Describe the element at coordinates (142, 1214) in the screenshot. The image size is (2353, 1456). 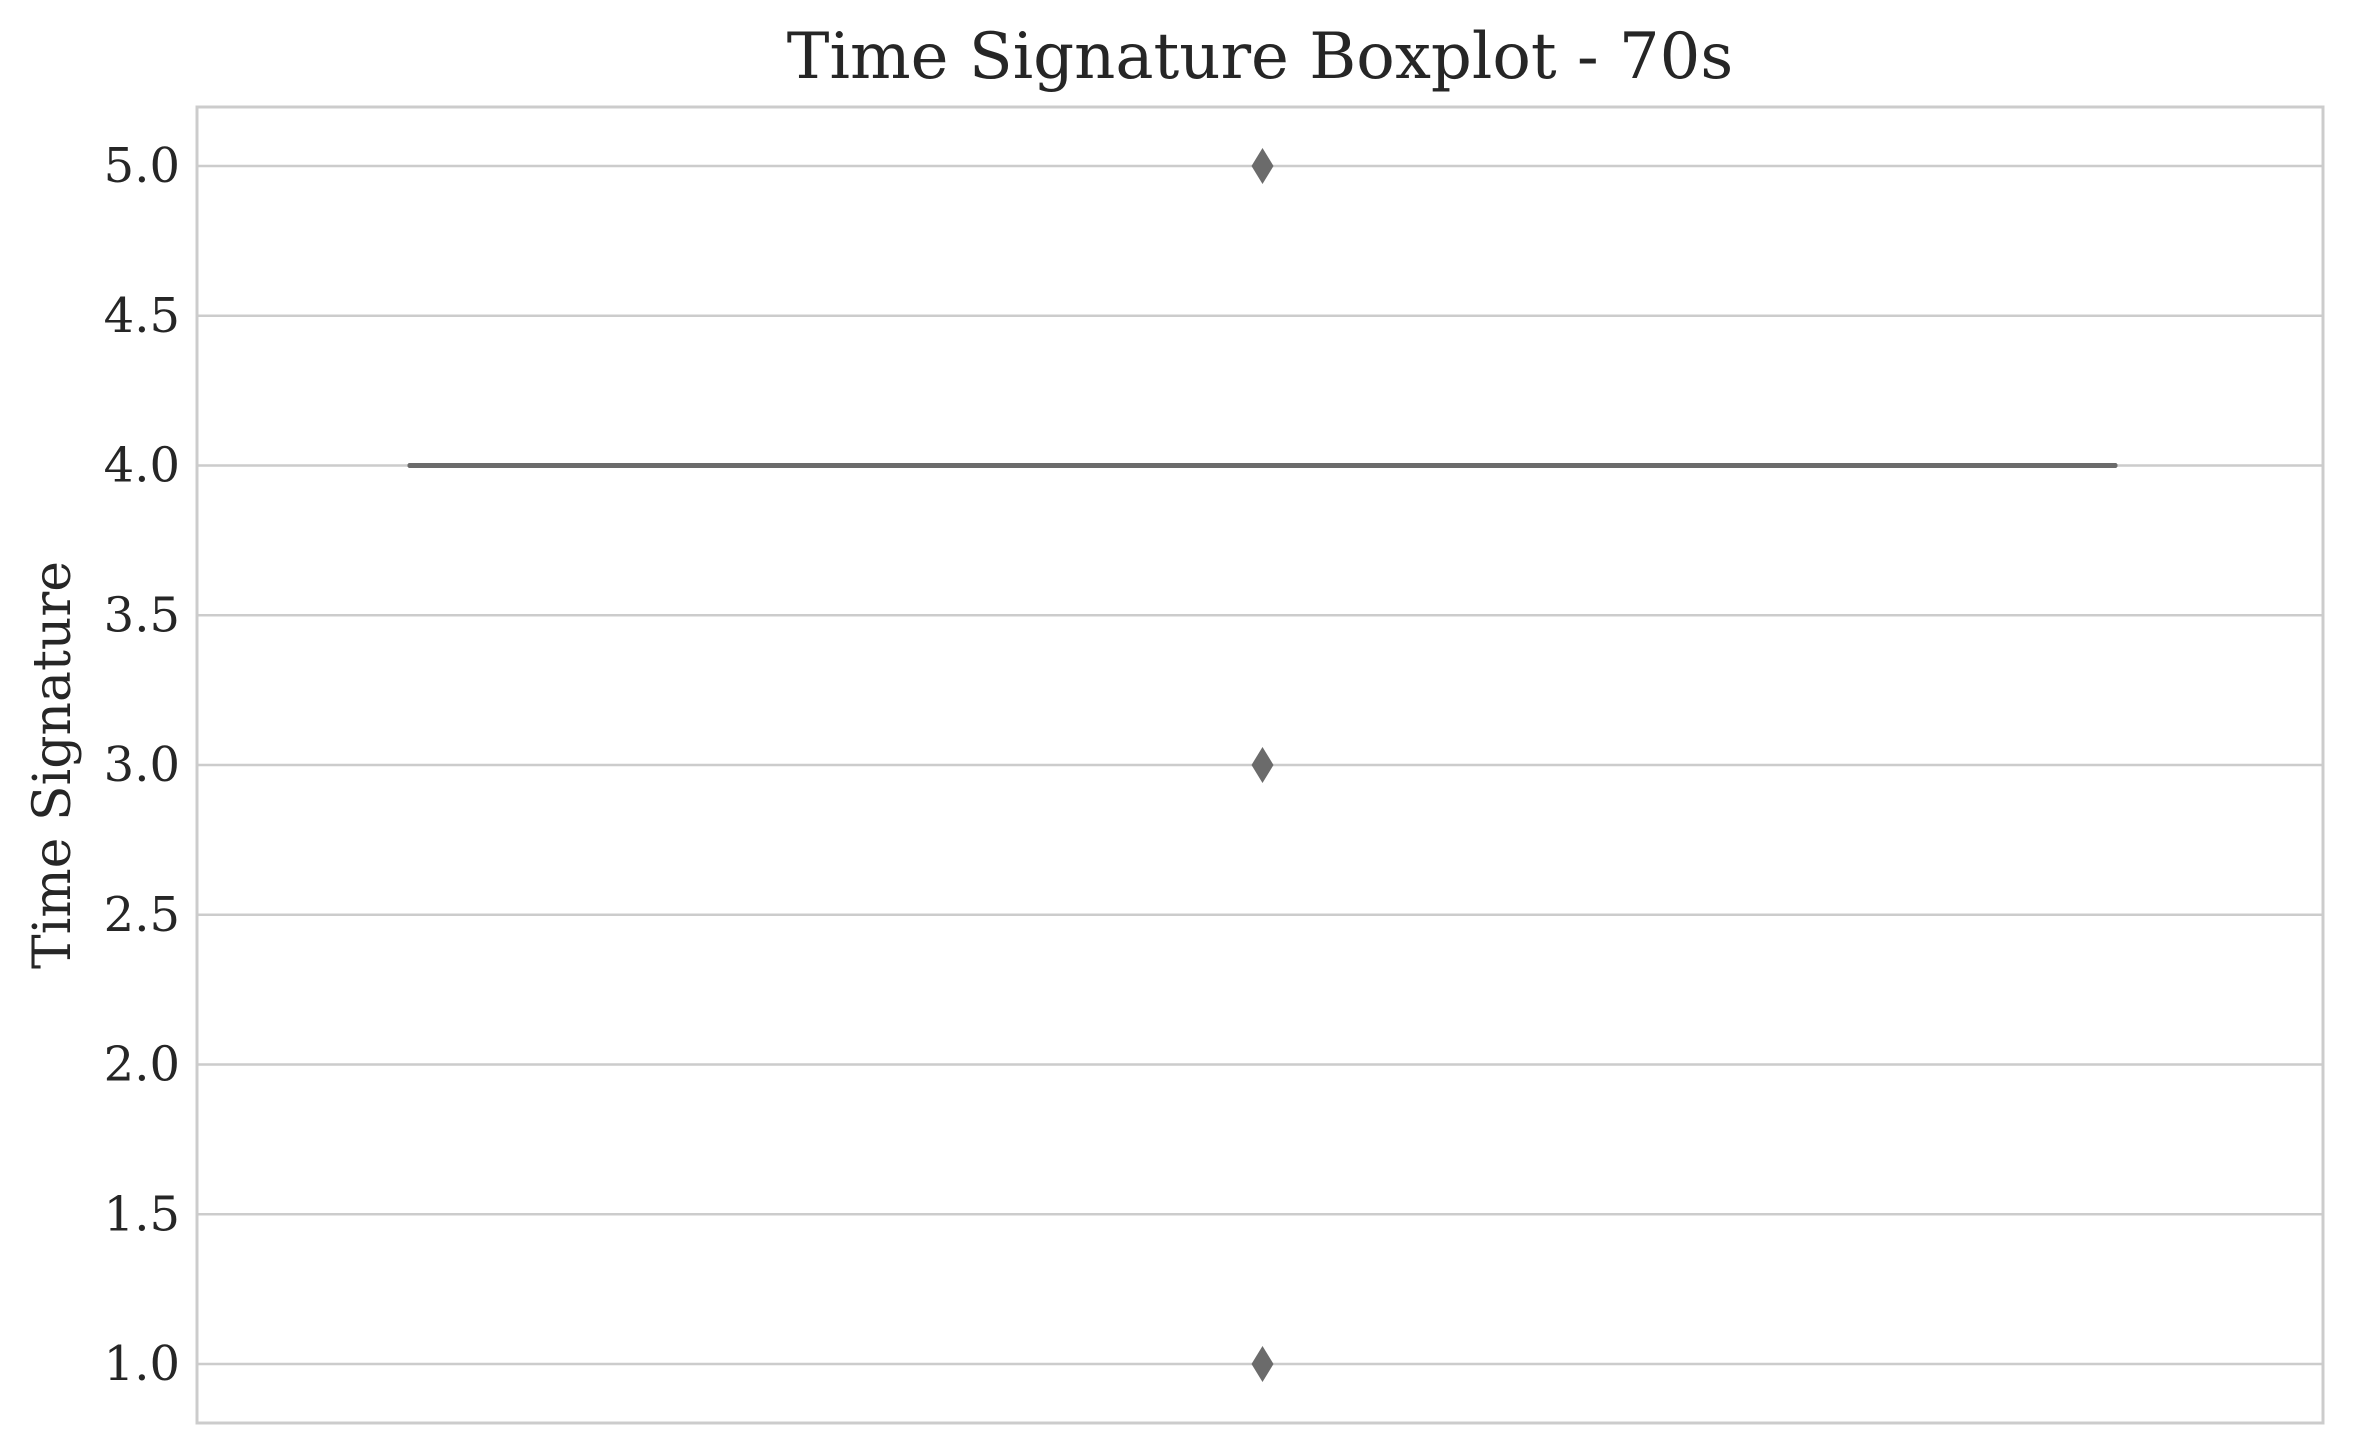
I see `y-tick-label: 1.5` at that location.